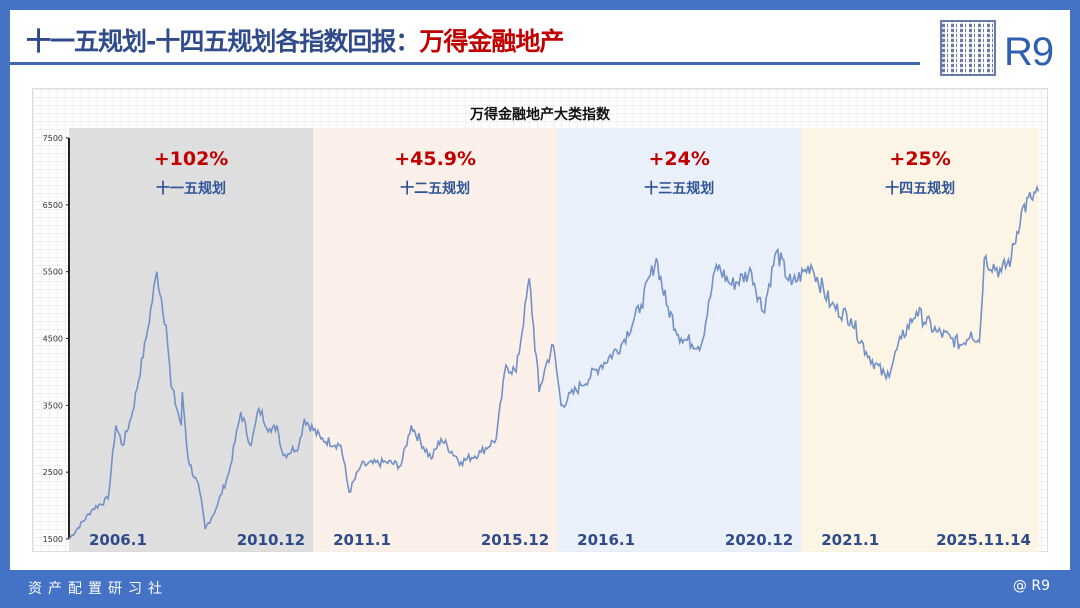 Image resolution: width=1080 pixels, height=608 pixels. What do you see at coordinates (920, 188) in the screenshot?
I see `period-name: 十四五规划` at bounding box center [920, 188].